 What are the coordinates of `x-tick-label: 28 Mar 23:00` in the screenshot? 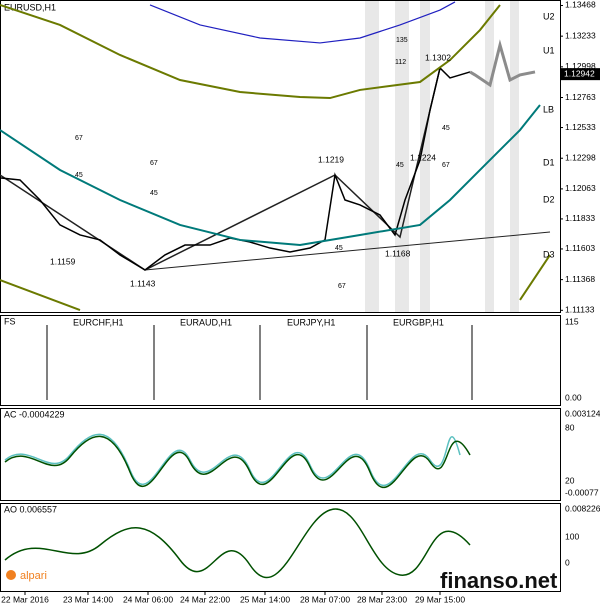 It's located at (382, 599).